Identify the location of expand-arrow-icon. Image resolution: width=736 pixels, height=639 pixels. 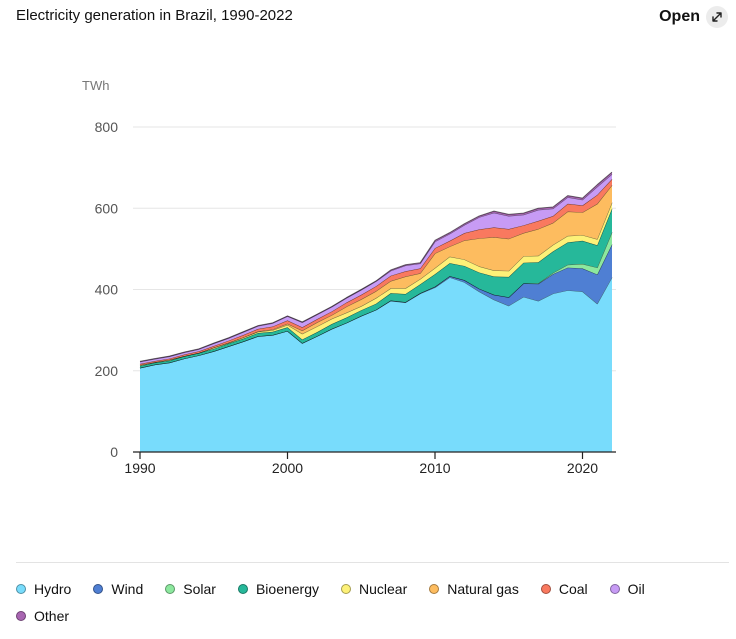
(717, 17).